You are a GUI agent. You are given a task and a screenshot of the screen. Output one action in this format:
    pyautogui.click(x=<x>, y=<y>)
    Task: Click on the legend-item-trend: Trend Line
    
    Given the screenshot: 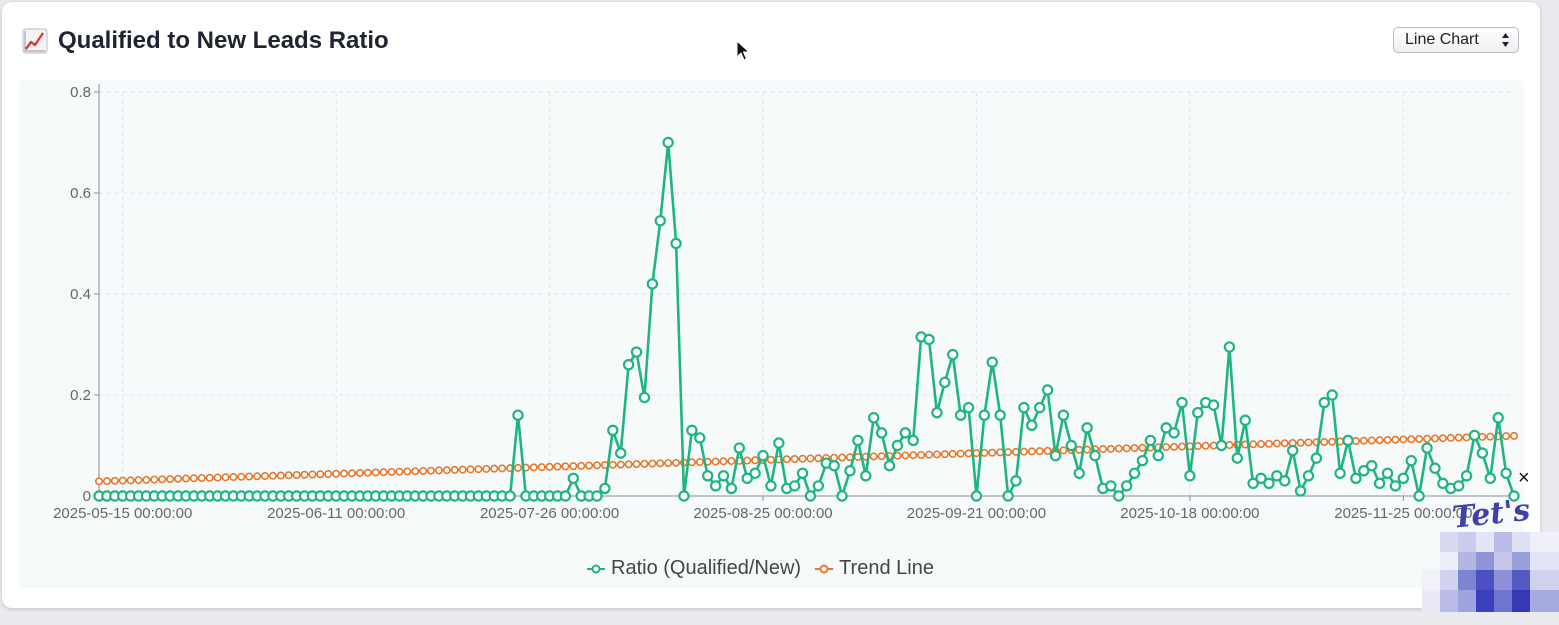 What is the action you would take?
    pyautogui.click(x=874, y=568)
    